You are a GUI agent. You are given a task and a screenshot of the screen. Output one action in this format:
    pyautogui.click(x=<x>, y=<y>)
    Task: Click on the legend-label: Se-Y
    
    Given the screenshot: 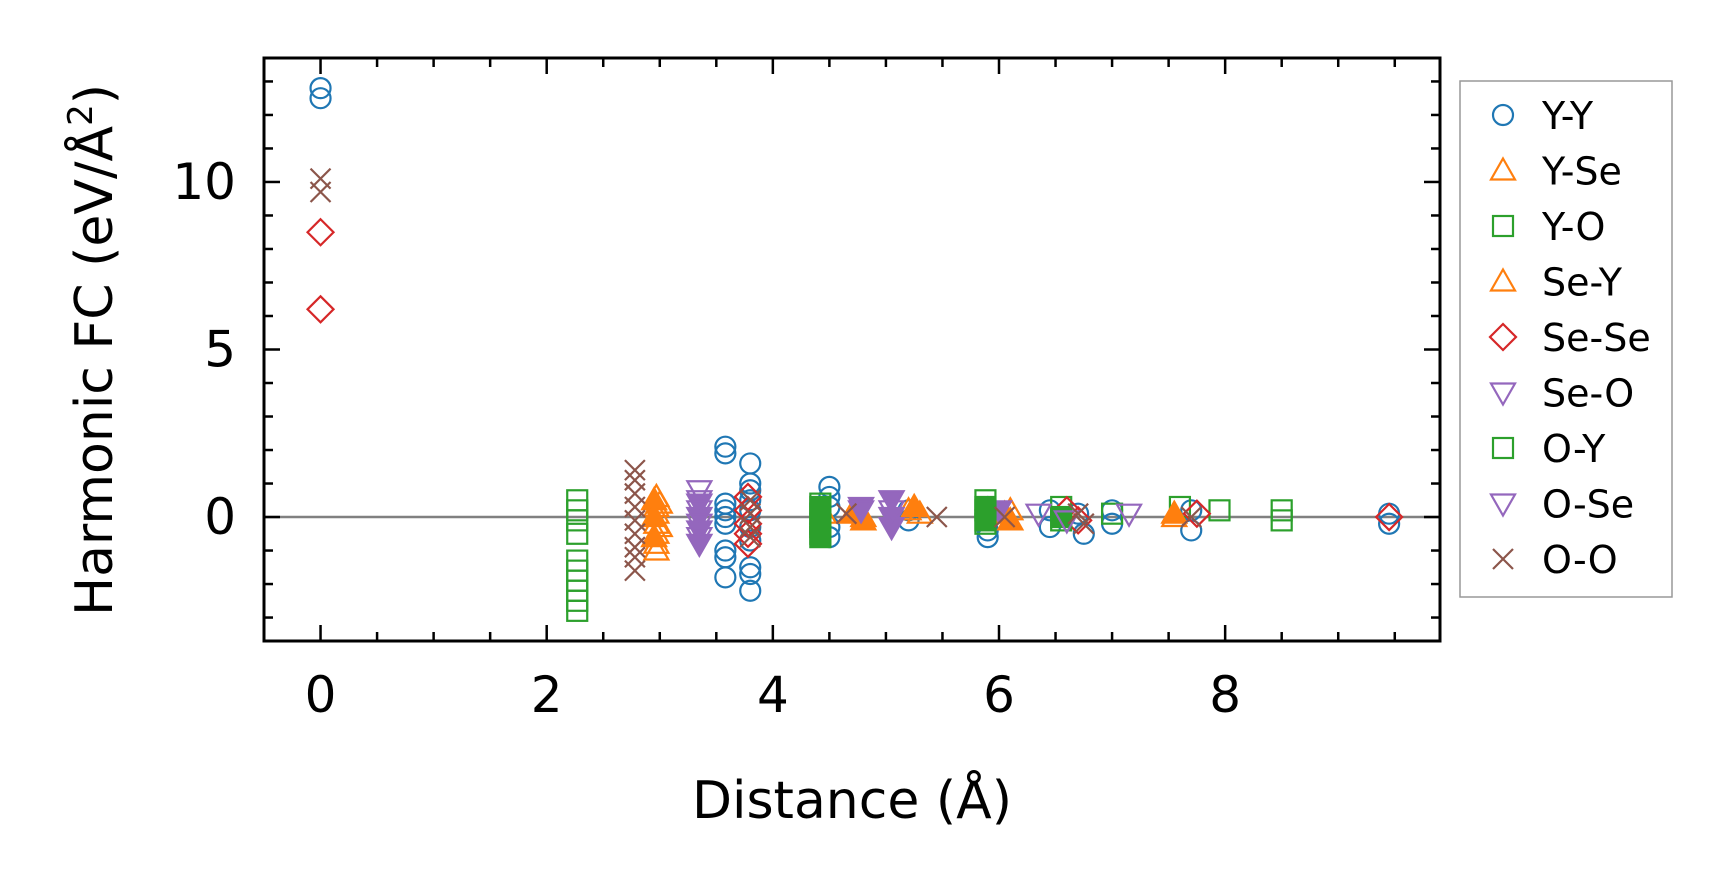 What is the action you would take?
    pyautogui.click(x=1582, y=283)
    